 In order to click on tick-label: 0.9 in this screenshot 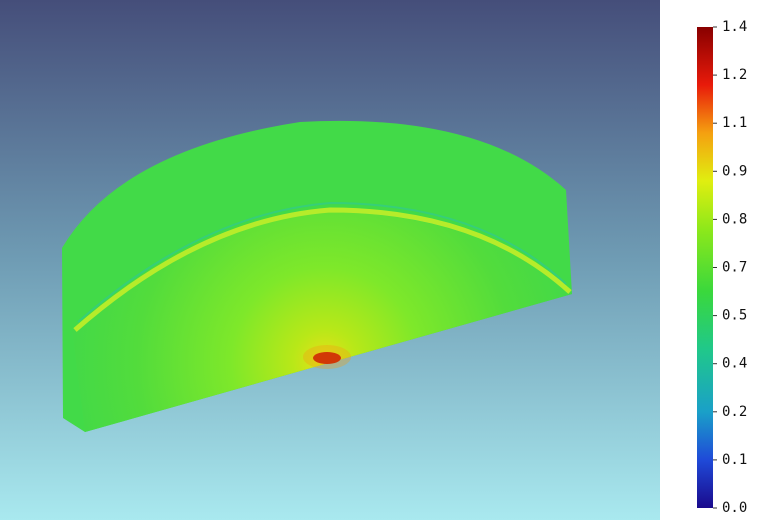, I will do `click(734, 171)`.